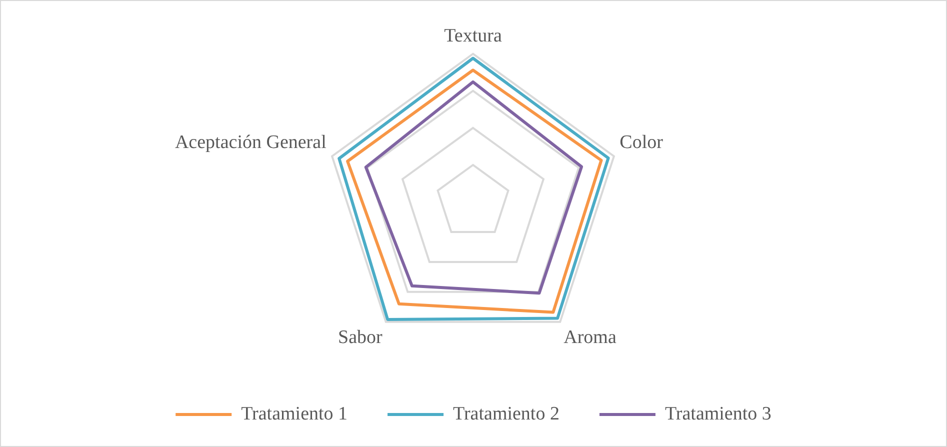 This screenshot has width=947, height=447. Describe the element at coordinates (473, 35) in the screenshot. I see `spoke-label: Textura` at that location.